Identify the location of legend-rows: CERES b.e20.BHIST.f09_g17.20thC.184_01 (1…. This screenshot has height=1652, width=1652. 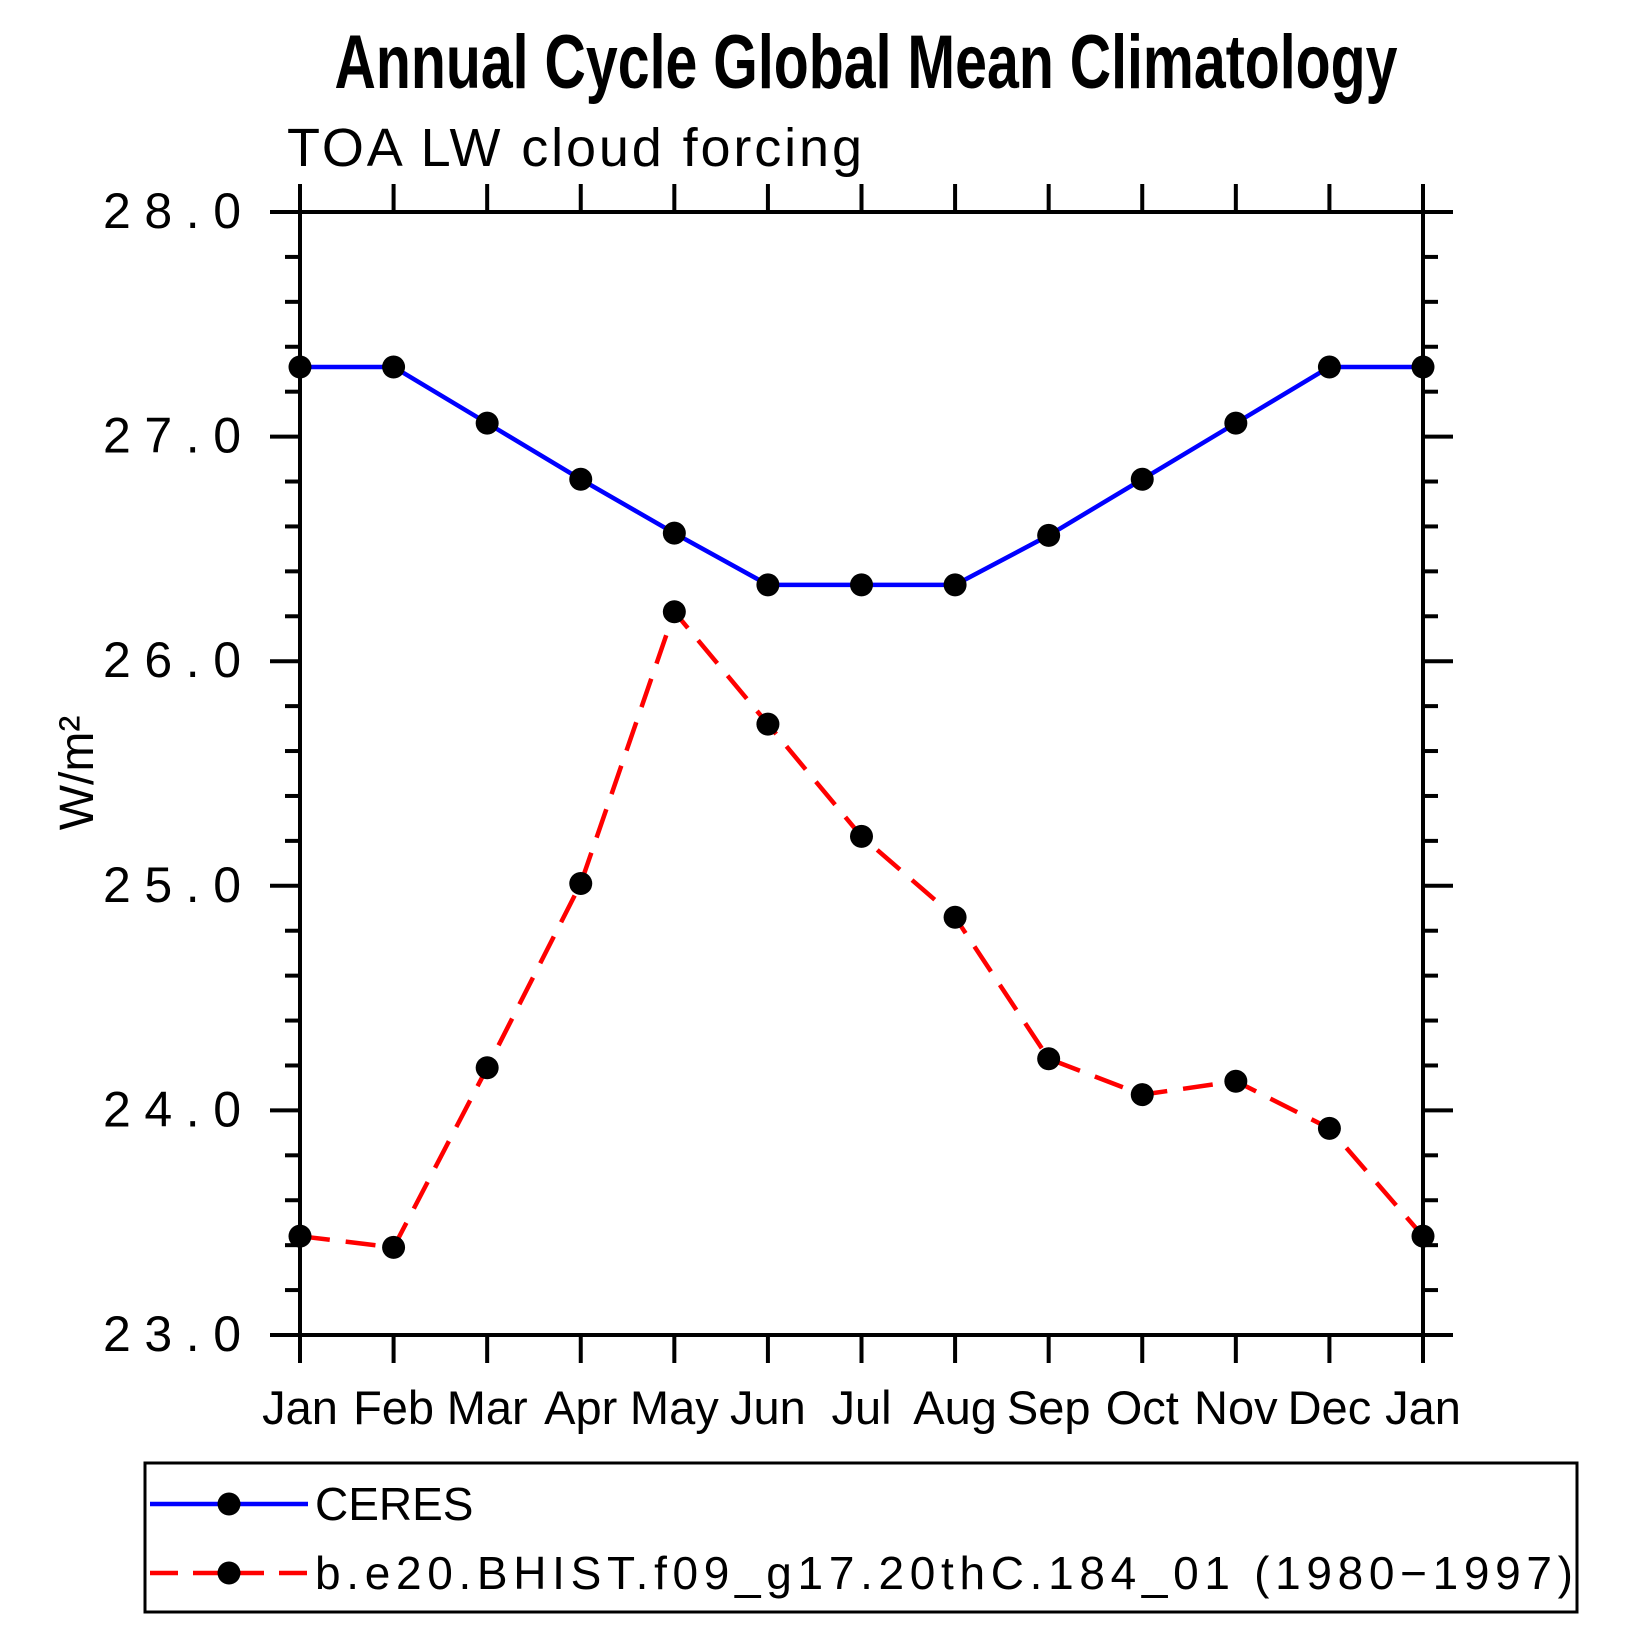
(861, 1538).